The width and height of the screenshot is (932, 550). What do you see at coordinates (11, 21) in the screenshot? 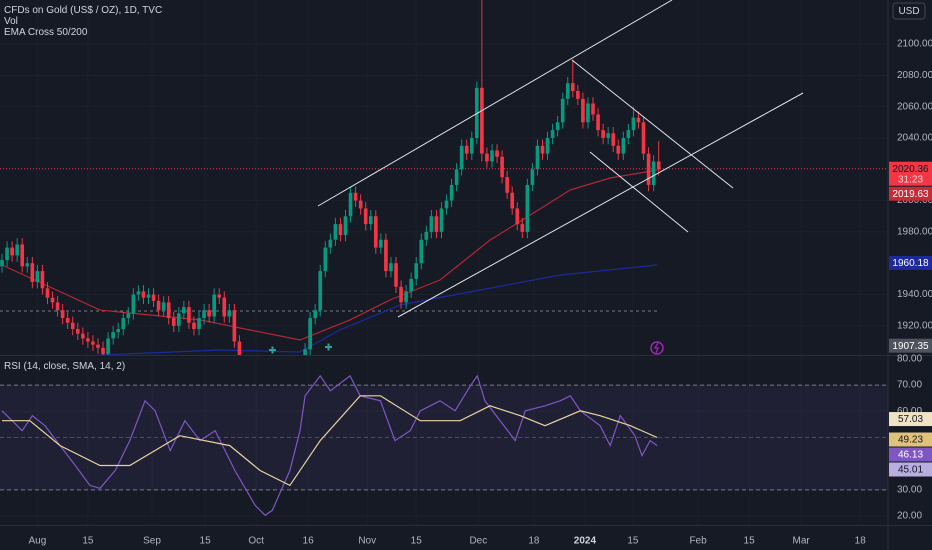
I see `indicator-label: Vol` at bounding box center [11, 21].